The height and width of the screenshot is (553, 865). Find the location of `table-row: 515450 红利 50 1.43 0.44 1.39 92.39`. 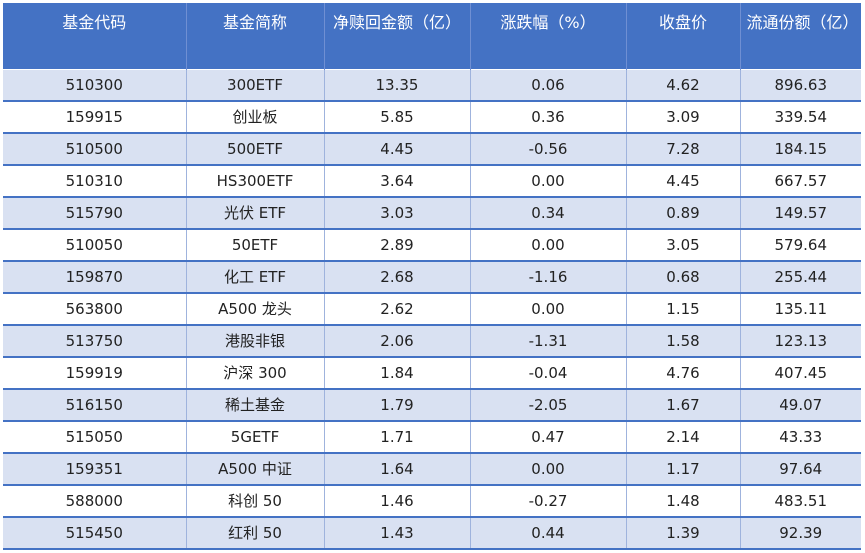

table-row: 515450 红利 50 1.43 0.44 1.39 92.39 is located at coordinates (432, 533).